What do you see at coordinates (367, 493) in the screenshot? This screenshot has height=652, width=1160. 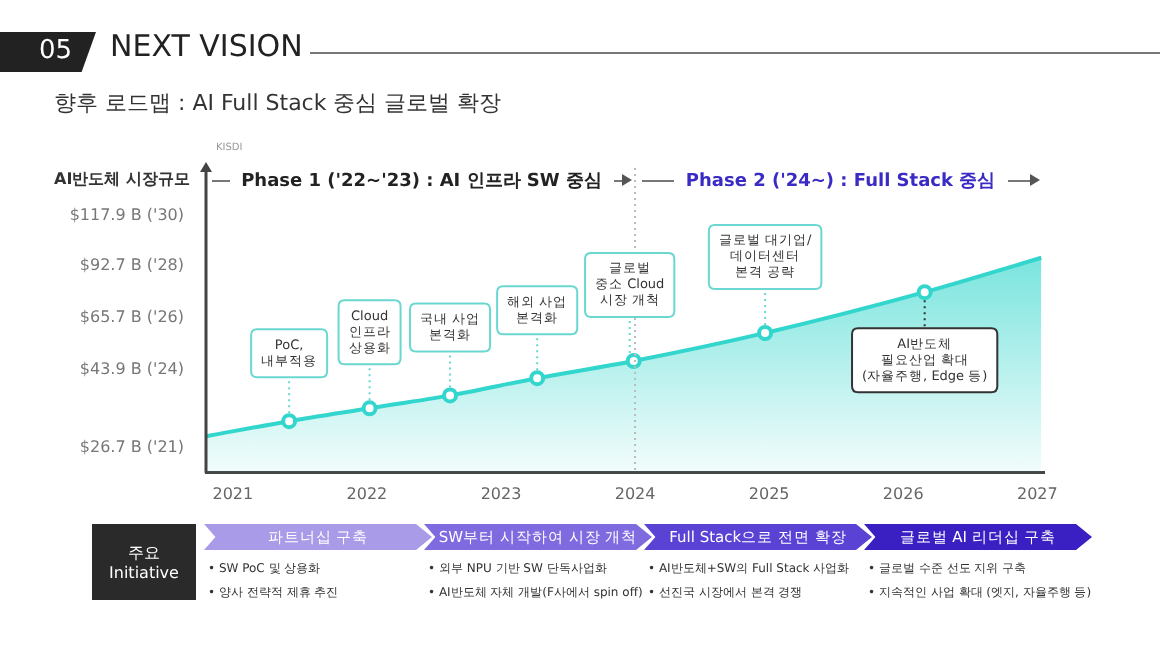 I see `x-tick-label: 2022` at bounding box center [367, 493].